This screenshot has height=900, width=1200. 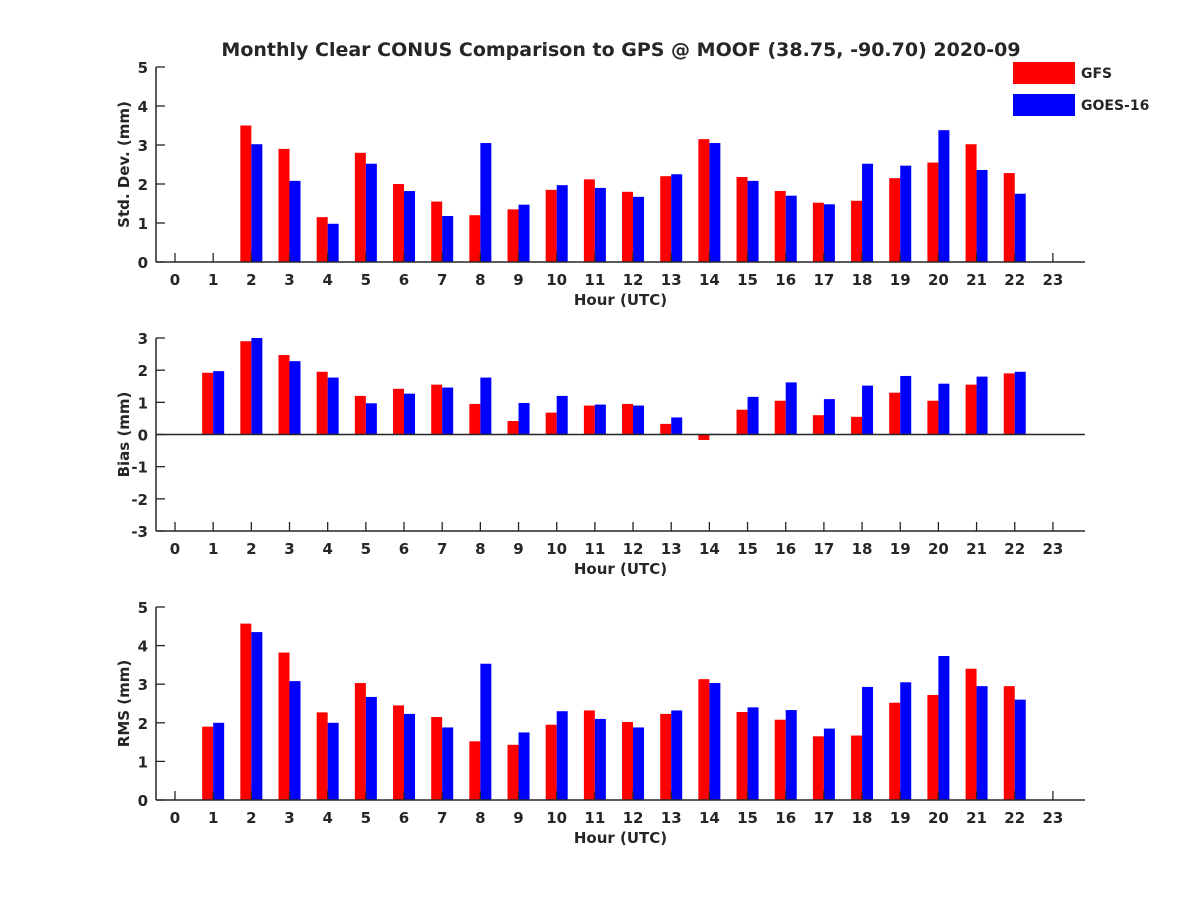 I want to click on x-tick-label: 13, so click(x=671, y=549).